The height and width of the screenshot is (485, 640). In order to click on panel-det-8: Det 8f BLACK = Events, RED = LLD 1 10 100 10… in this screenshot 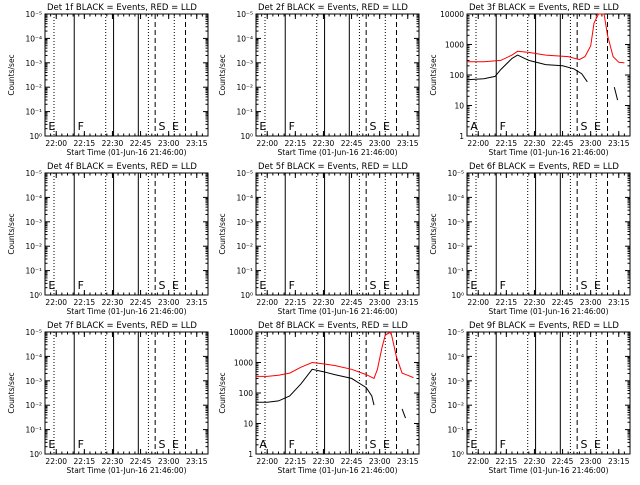, I will do `click(319, 398)`.